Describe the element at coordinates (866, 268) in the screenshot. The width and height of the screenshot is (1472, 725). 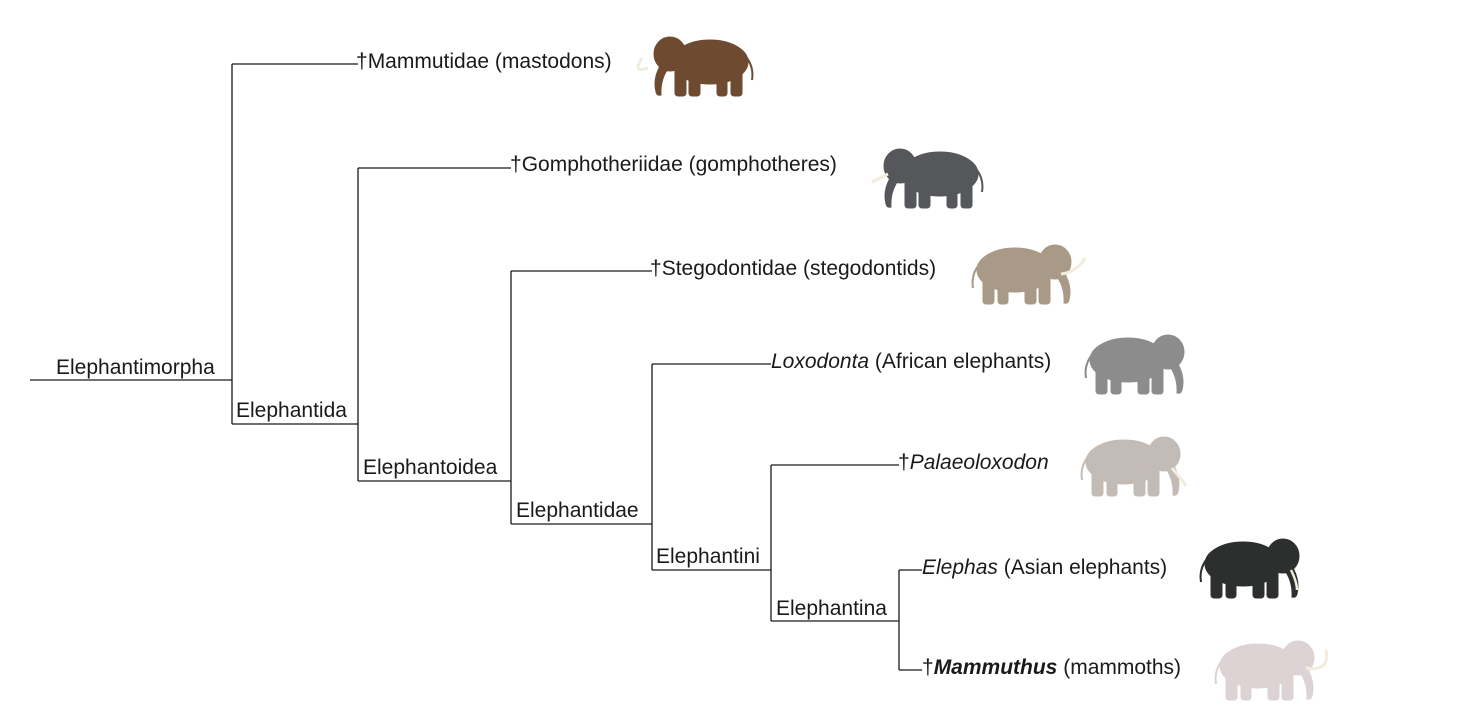
I see `common-name: (stegodontids)` at that location.